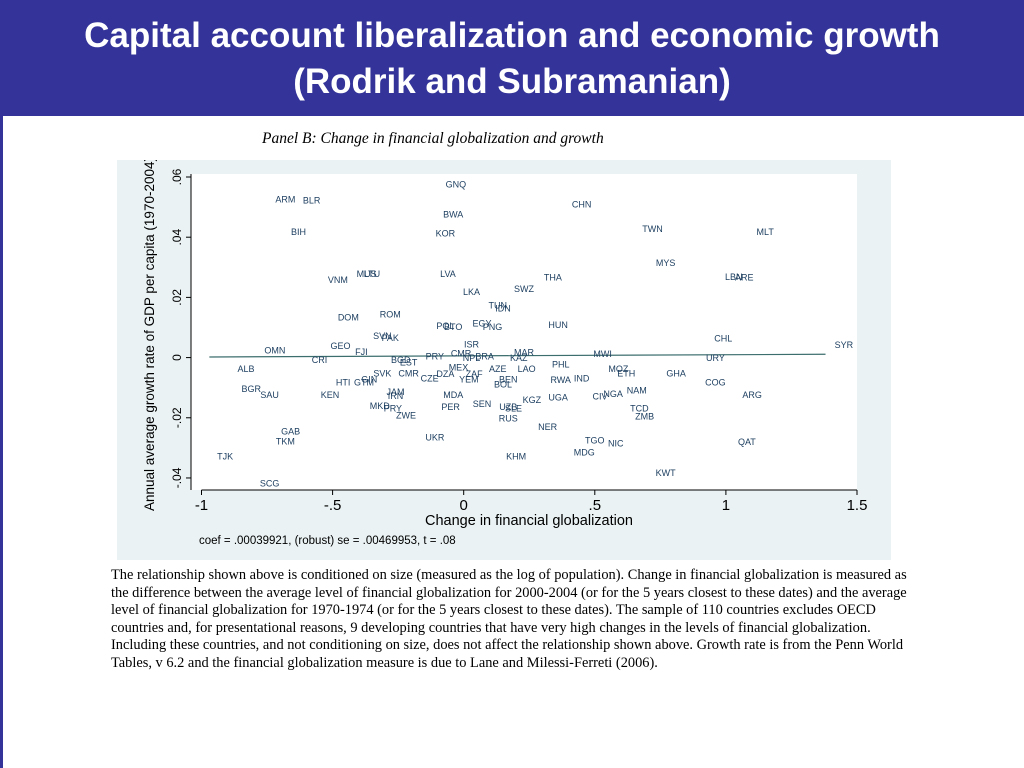 This screenshot has width=1024, height=768. I want to click on data-point-label: GHA, so click(676, 374).